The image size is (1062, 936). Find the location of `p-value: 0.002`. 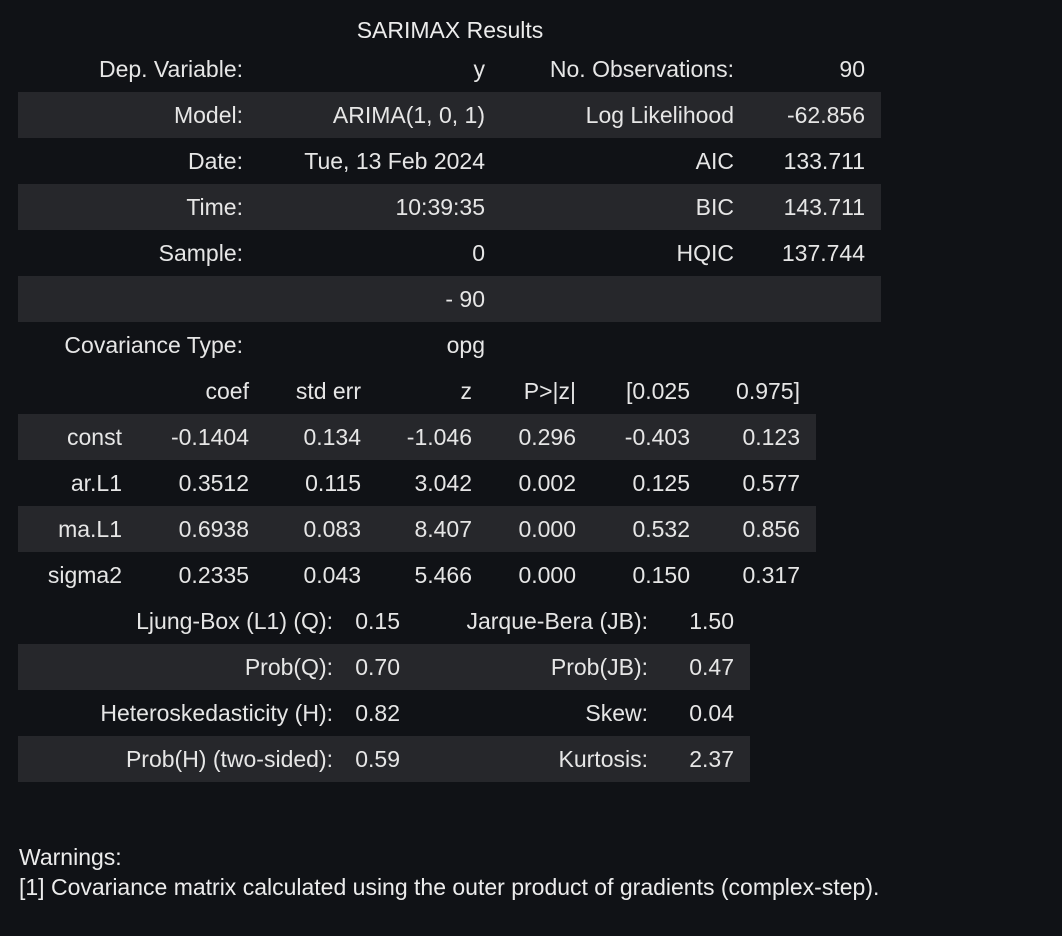

p-value: 0.002 is located at coordinates (547, 483).